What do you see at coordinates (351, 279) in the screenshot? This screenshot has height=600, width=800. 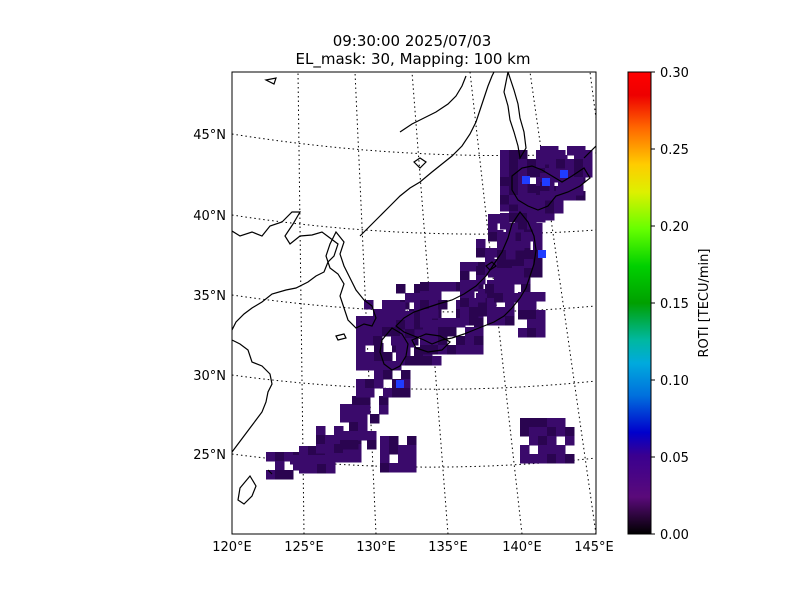 I see `coastline-korea` at bounding box center [351, 279].